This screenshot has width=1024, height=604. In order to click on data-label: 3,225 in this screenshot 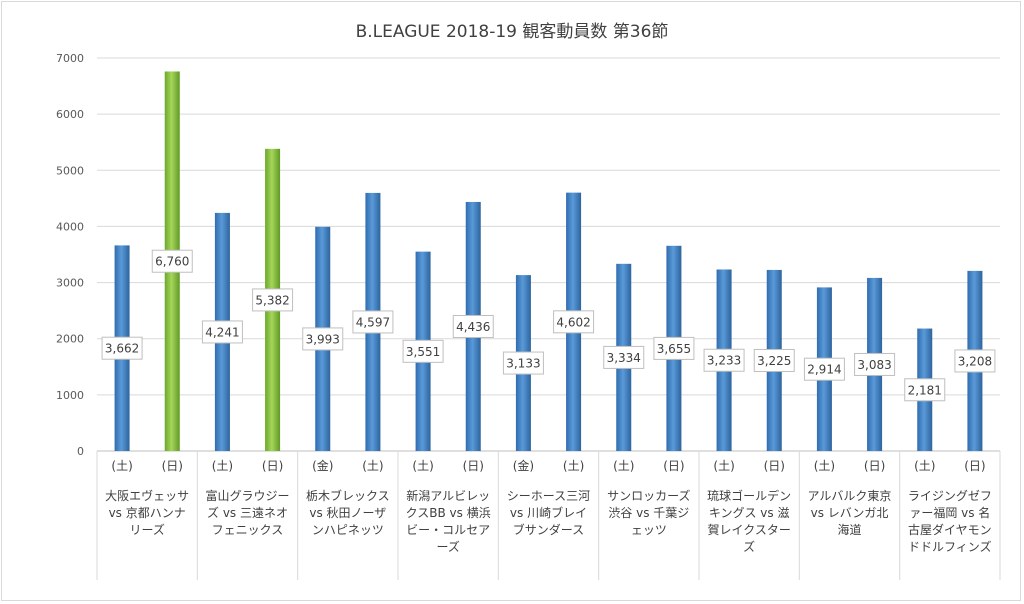, I will do `click(774, 361)`.